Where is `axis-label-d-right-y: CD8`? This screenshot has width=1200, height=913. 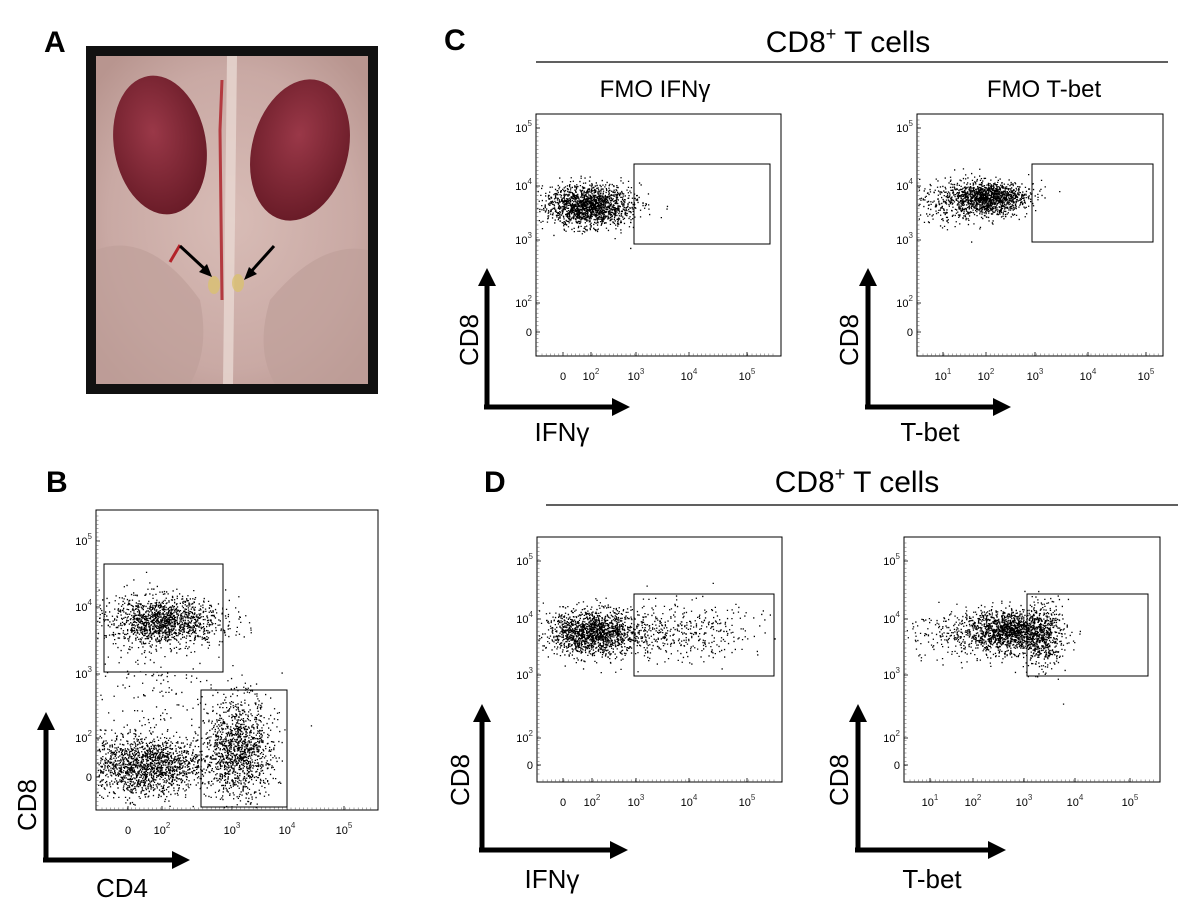 axis-label-d-right-y: CD8 is located at coordinates (839, 780).